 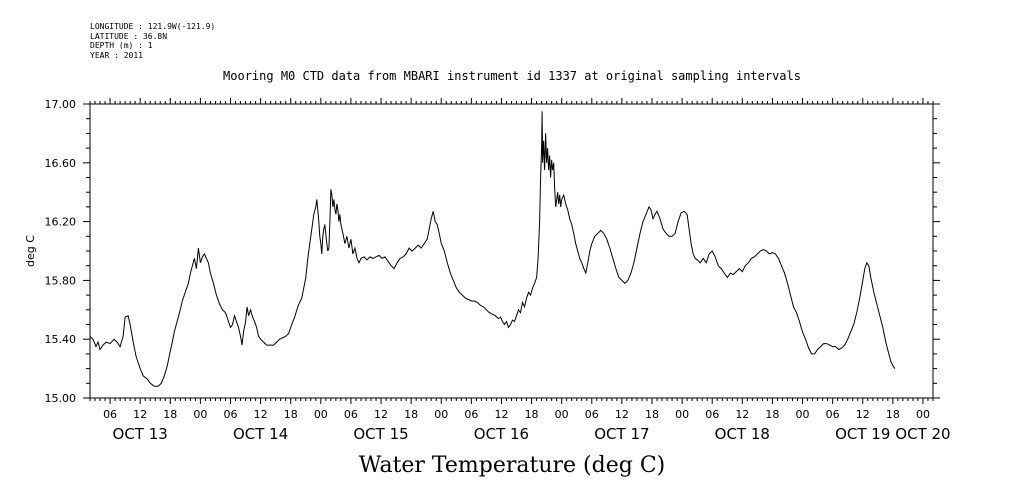 What do you see at coordinates (862, 434) in the screenshot?
I see `day-label: OCT 19` at bounding box center [862, 434].